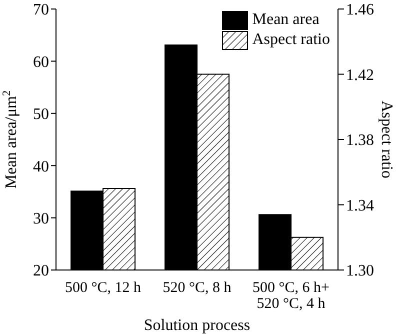 This screenshot has height=334, width=400. I want to click on y2-tick-label: 1.30, so click(360, 271).